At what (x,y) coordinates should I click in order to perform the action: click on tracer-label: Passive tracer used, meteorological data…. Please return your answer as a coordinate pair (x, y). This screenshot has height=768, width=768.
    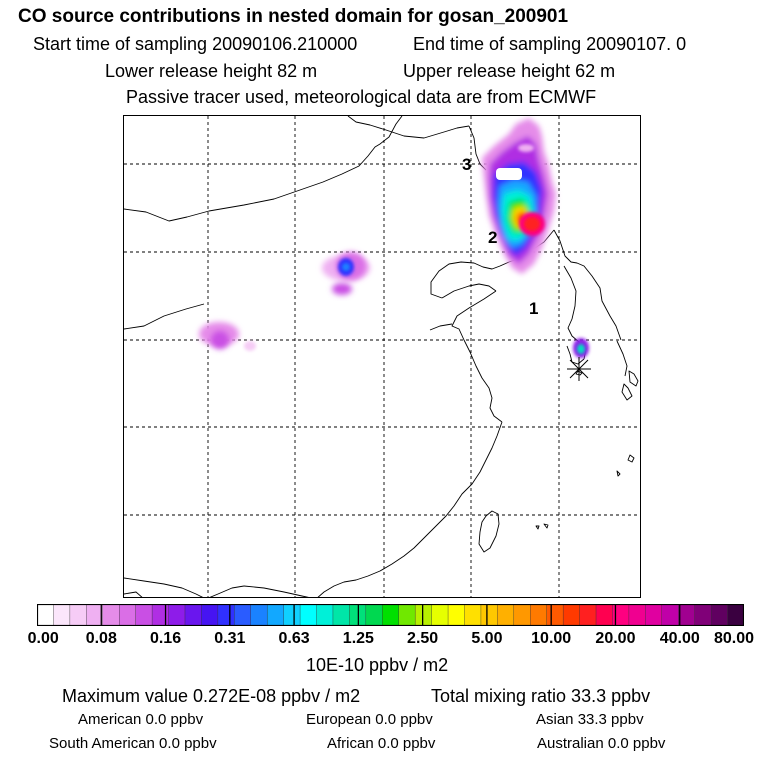
    Looking at the image, I should click on (361, 97).